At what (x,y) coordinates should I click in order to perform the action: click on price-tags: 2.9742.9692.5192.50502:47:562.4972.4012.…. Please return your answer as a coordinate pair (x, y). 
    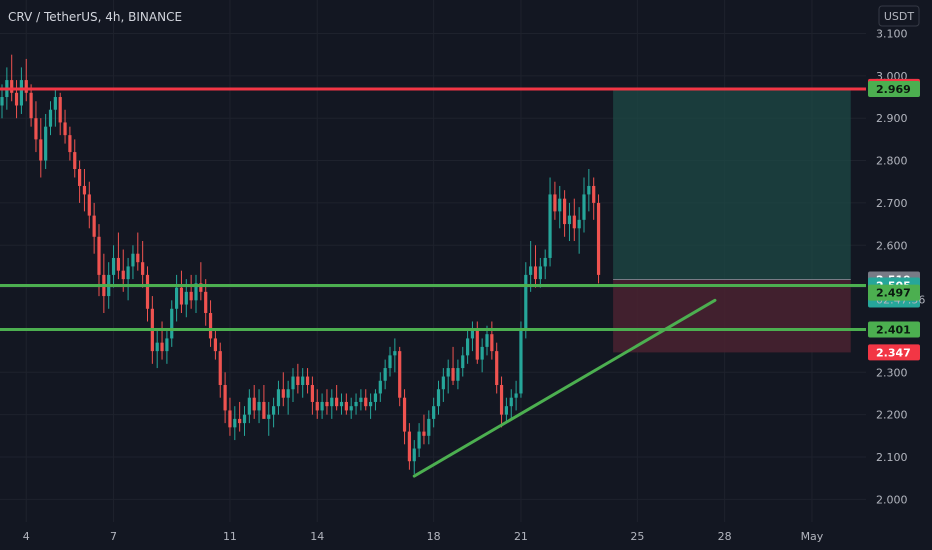
    Looking at the image, I should click on (896, 219).